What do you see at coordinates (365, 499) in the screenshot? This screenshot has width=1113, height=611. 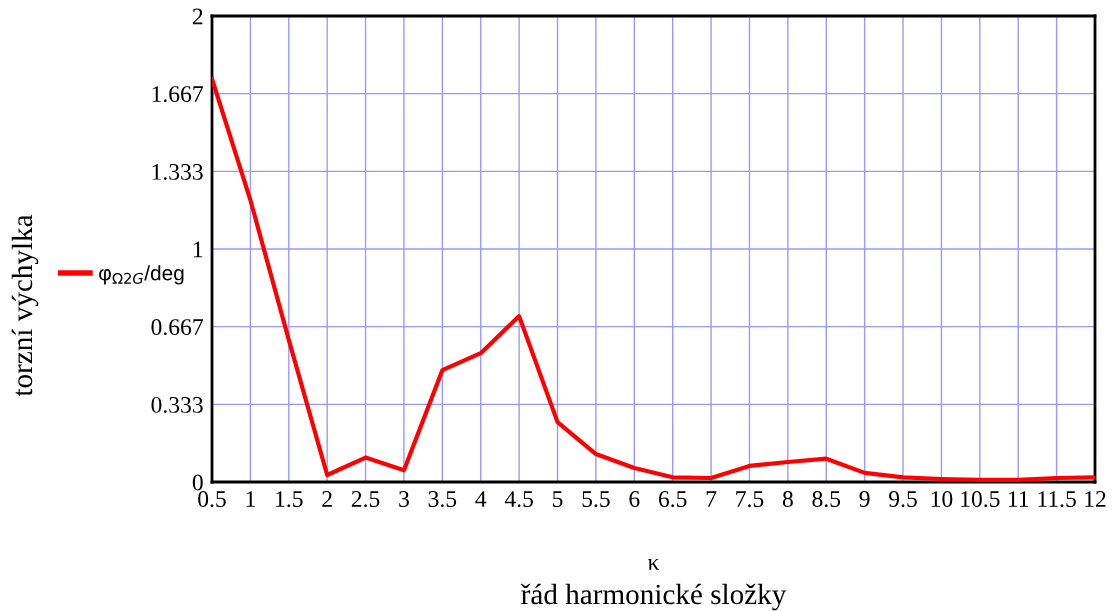 I see `x-tick-label: 2.5` at bounding box center [365, 499].